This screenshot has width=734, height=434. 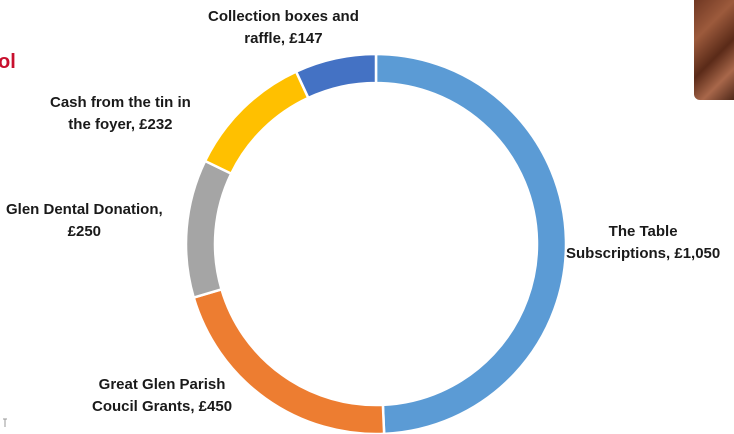 I want to click on label-line: raffle, £147, so click(x=283, y=38).